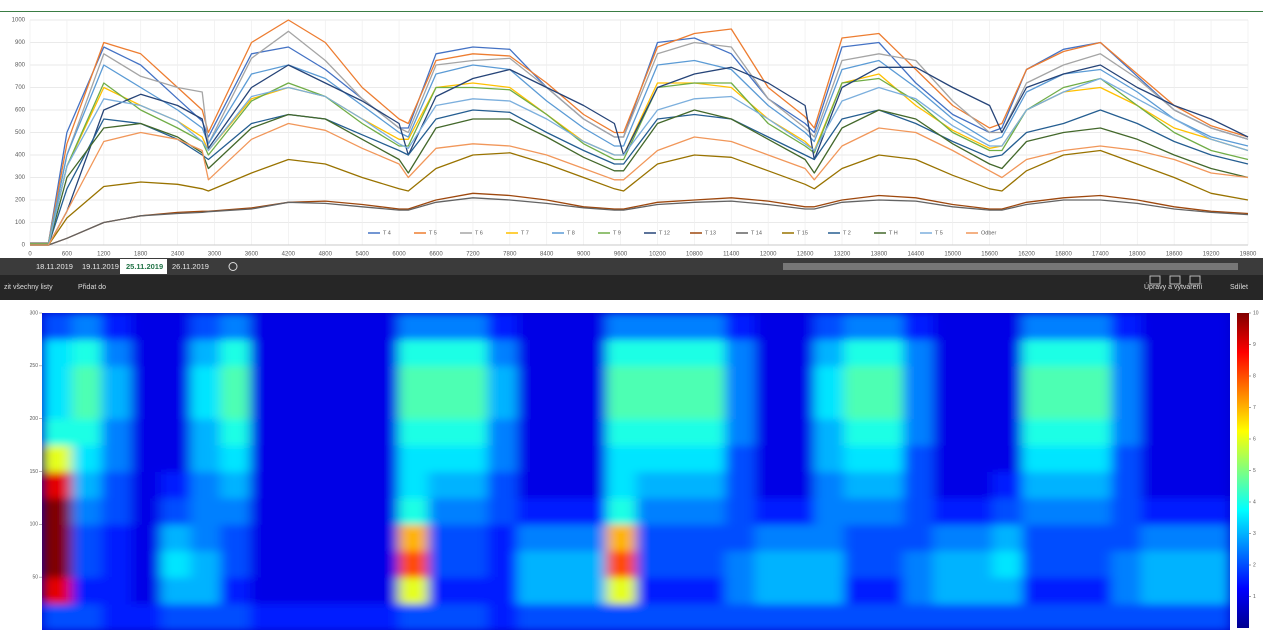 The image size is (1263, 630). Describe the element at coordinates (768, 255) in the screenshot. I see `x-tick-label: 12000` at that location.